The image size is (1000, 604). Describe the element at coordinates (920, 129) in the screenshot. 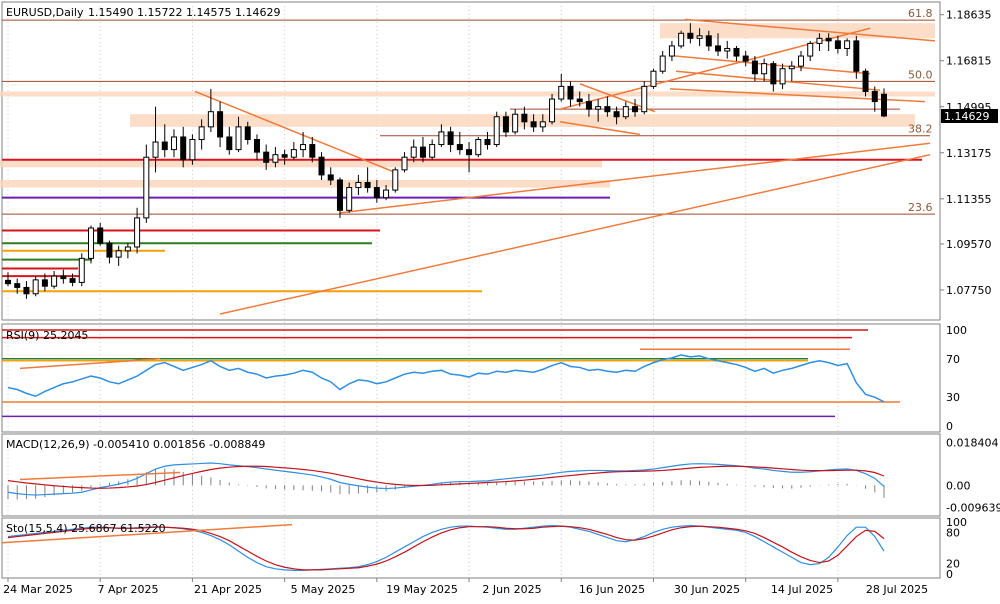

I see `fib-level-label: 38.2` at that location.